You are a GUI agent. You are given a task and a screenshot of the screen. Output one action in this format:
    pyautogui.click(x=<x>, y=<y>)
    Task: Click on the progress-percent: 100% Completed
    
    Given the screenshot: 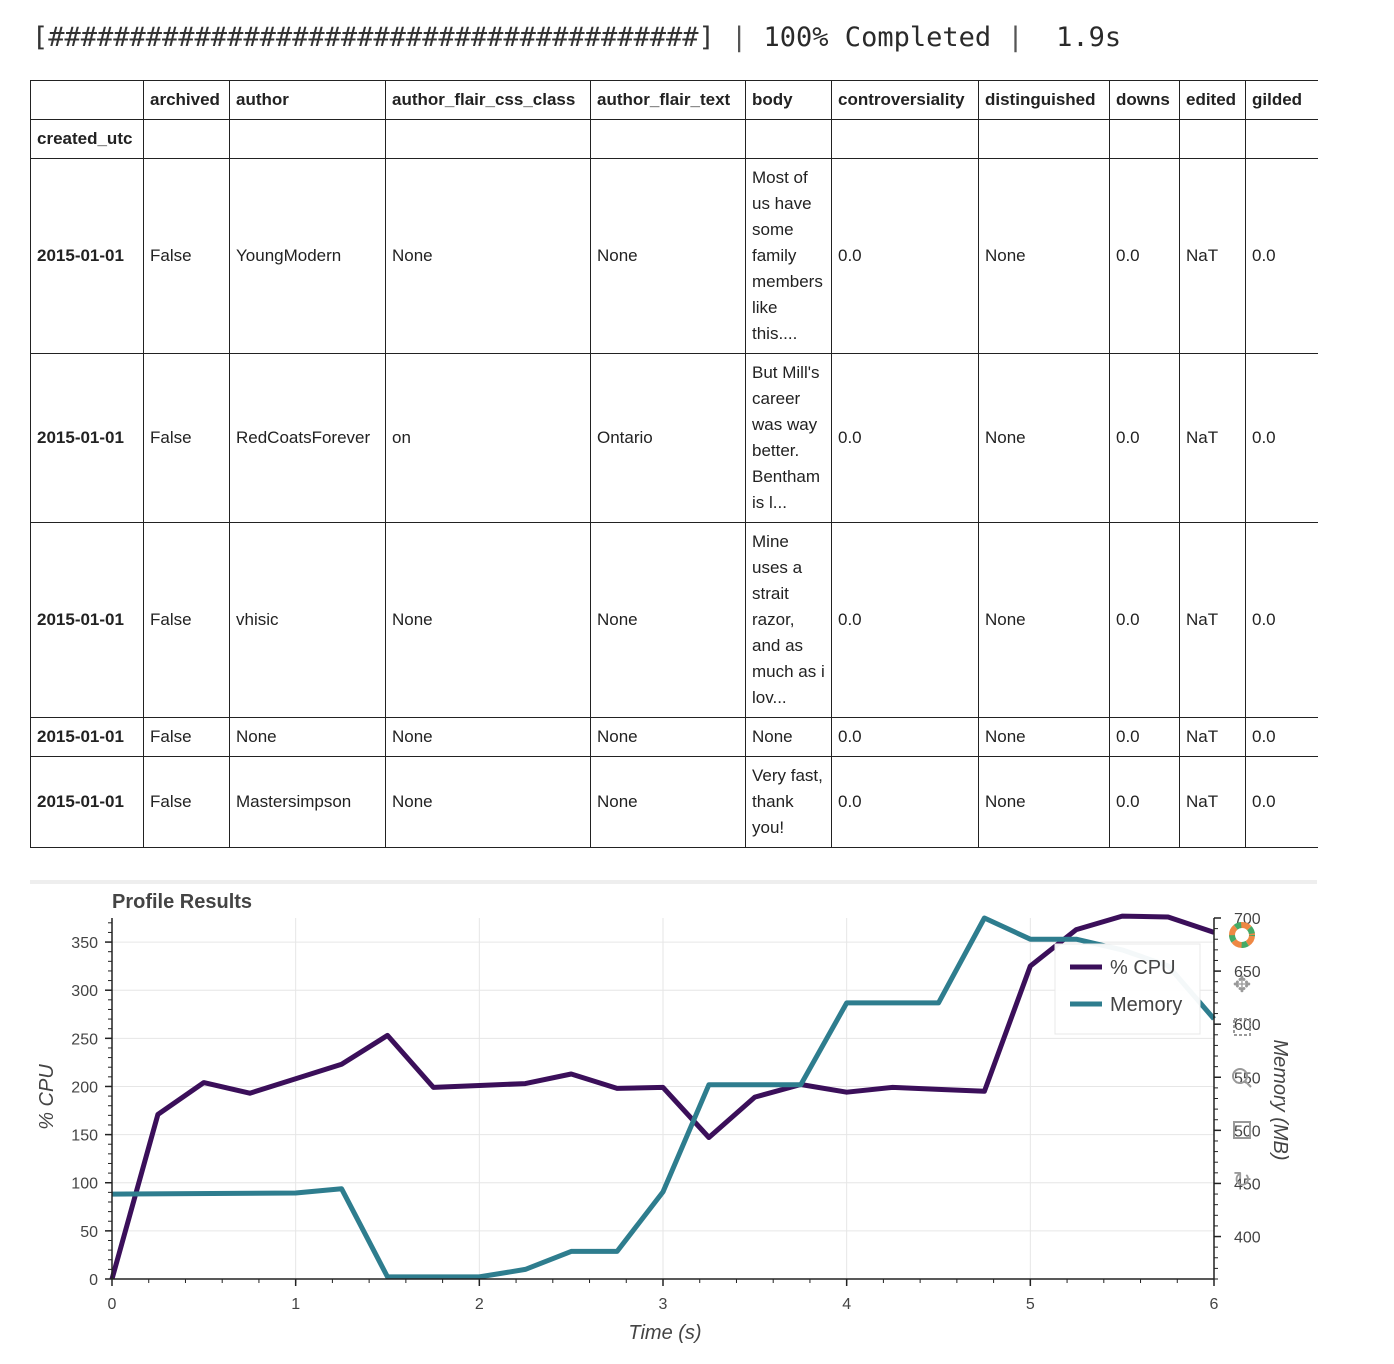 What is the action you would take?
    pyautogui.click(x=877, y=37)
    